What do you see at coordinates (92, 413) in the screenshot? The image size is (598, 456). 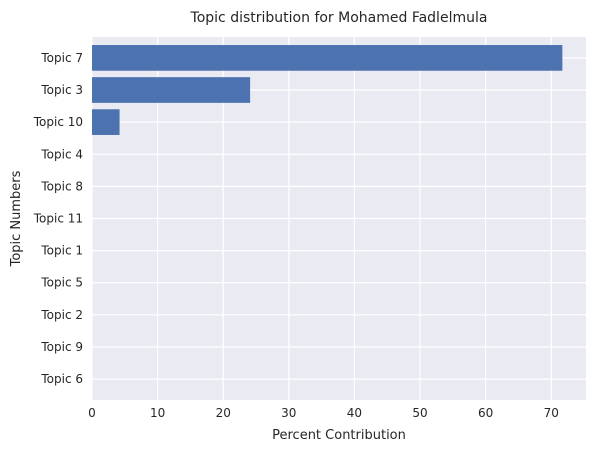 I see `x-tick-label: 0` at bounding box center [92, 413].